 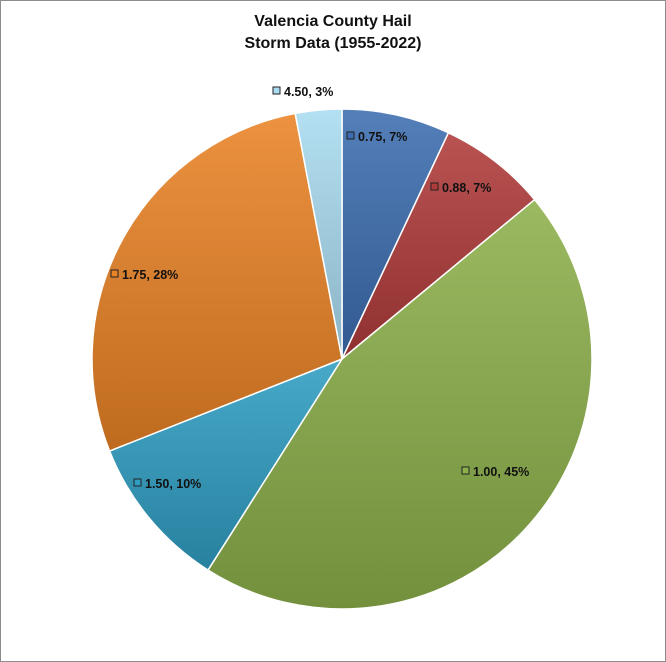 What do you see at coordinates (333, 21) in the screenshot?
I see `chart-title-line-1: Valencia County Hail` at bounding box center [333, 21].